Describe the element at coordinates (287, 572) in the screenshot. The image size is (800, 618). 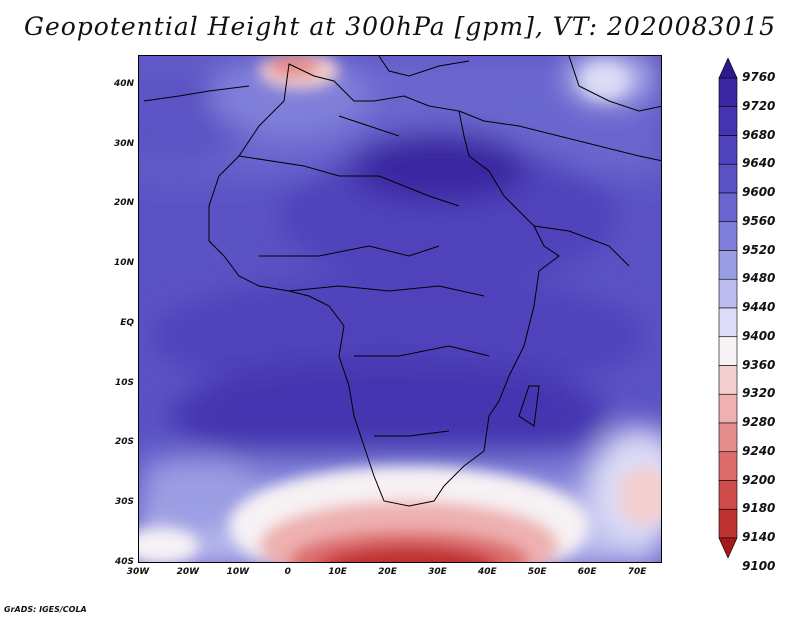
I see `lon-tick-label: 0` at that location.